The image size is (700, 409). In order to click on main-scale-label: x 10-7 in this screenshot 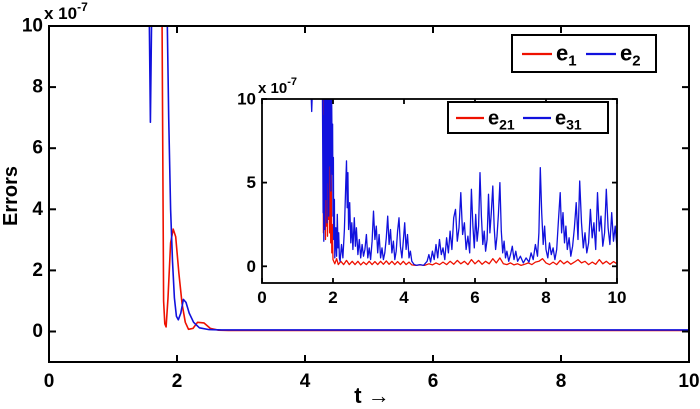, I will do `click(66, 11)`.